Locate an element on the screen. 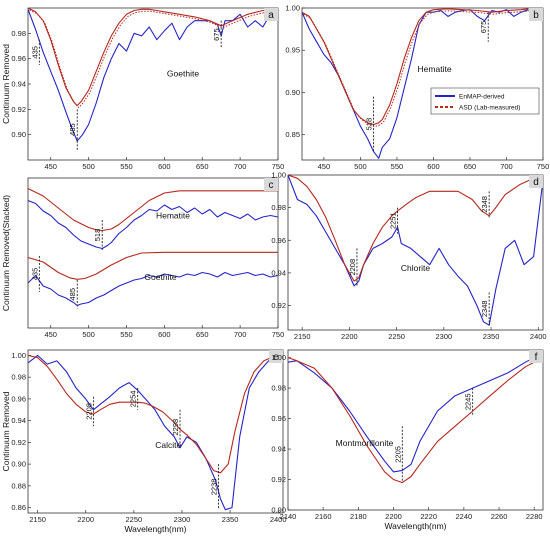 The width and height of the screenshot is (550, 542). absorption-marker-label: 2245 is located at coordinates (468, 401).